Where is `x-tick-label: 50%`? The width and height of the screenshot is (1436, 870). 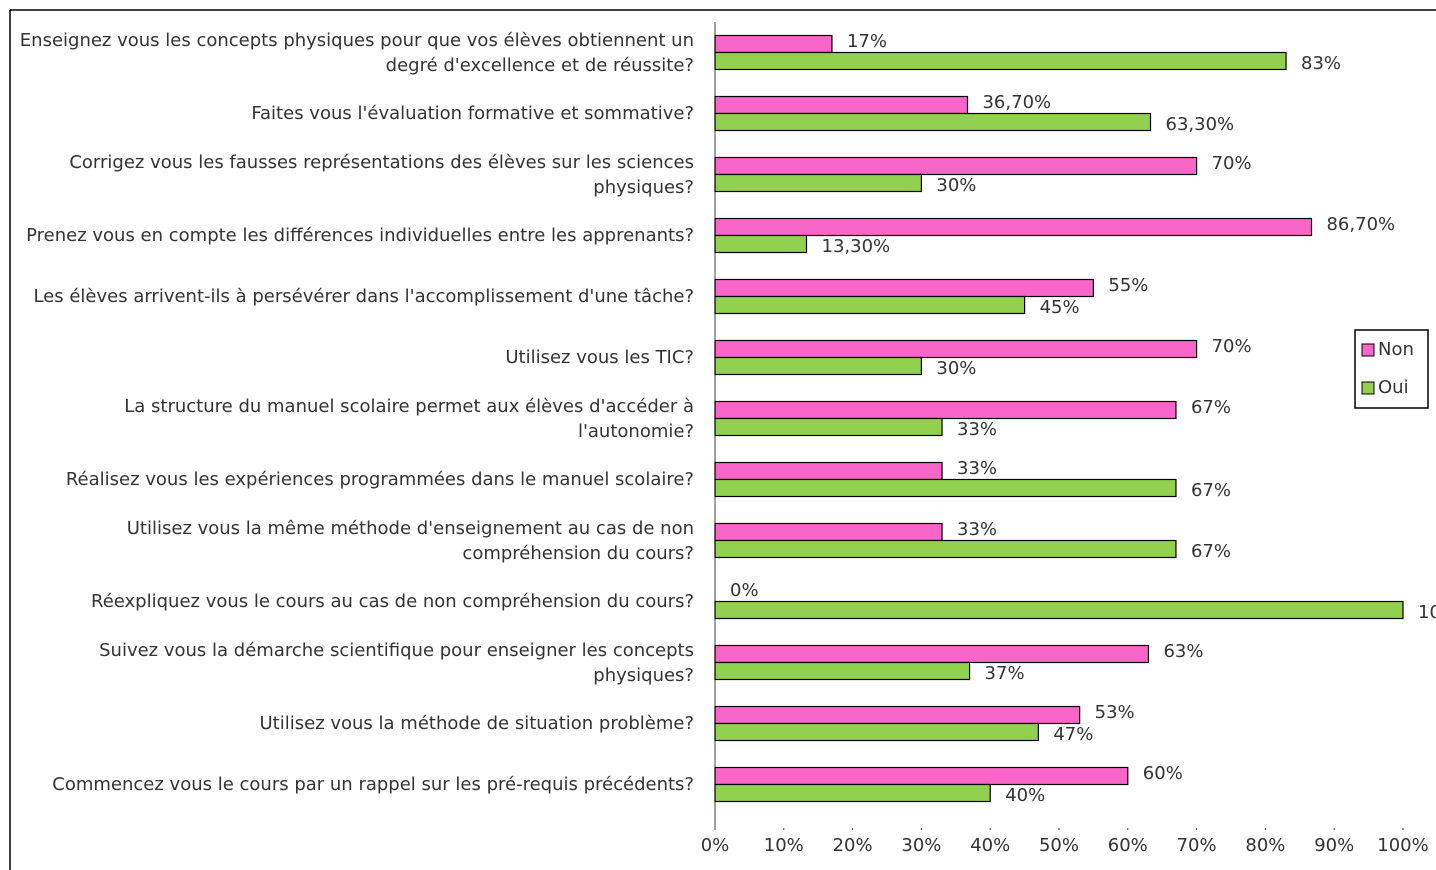
x-tick-label: 50% is located at coordinates (1059, 845).